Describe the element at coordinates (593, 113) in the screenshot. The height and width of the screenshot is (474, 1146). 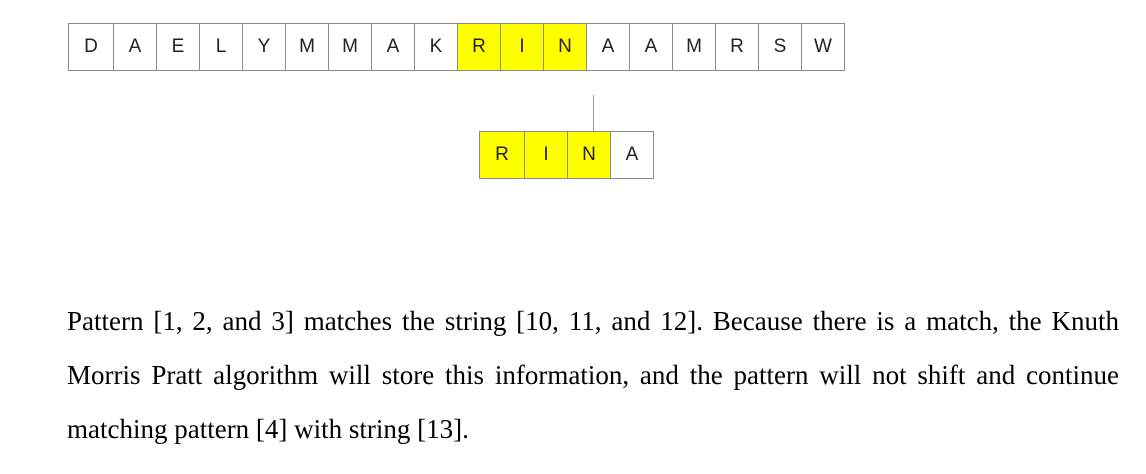
I see `match-connector-line` at that location.